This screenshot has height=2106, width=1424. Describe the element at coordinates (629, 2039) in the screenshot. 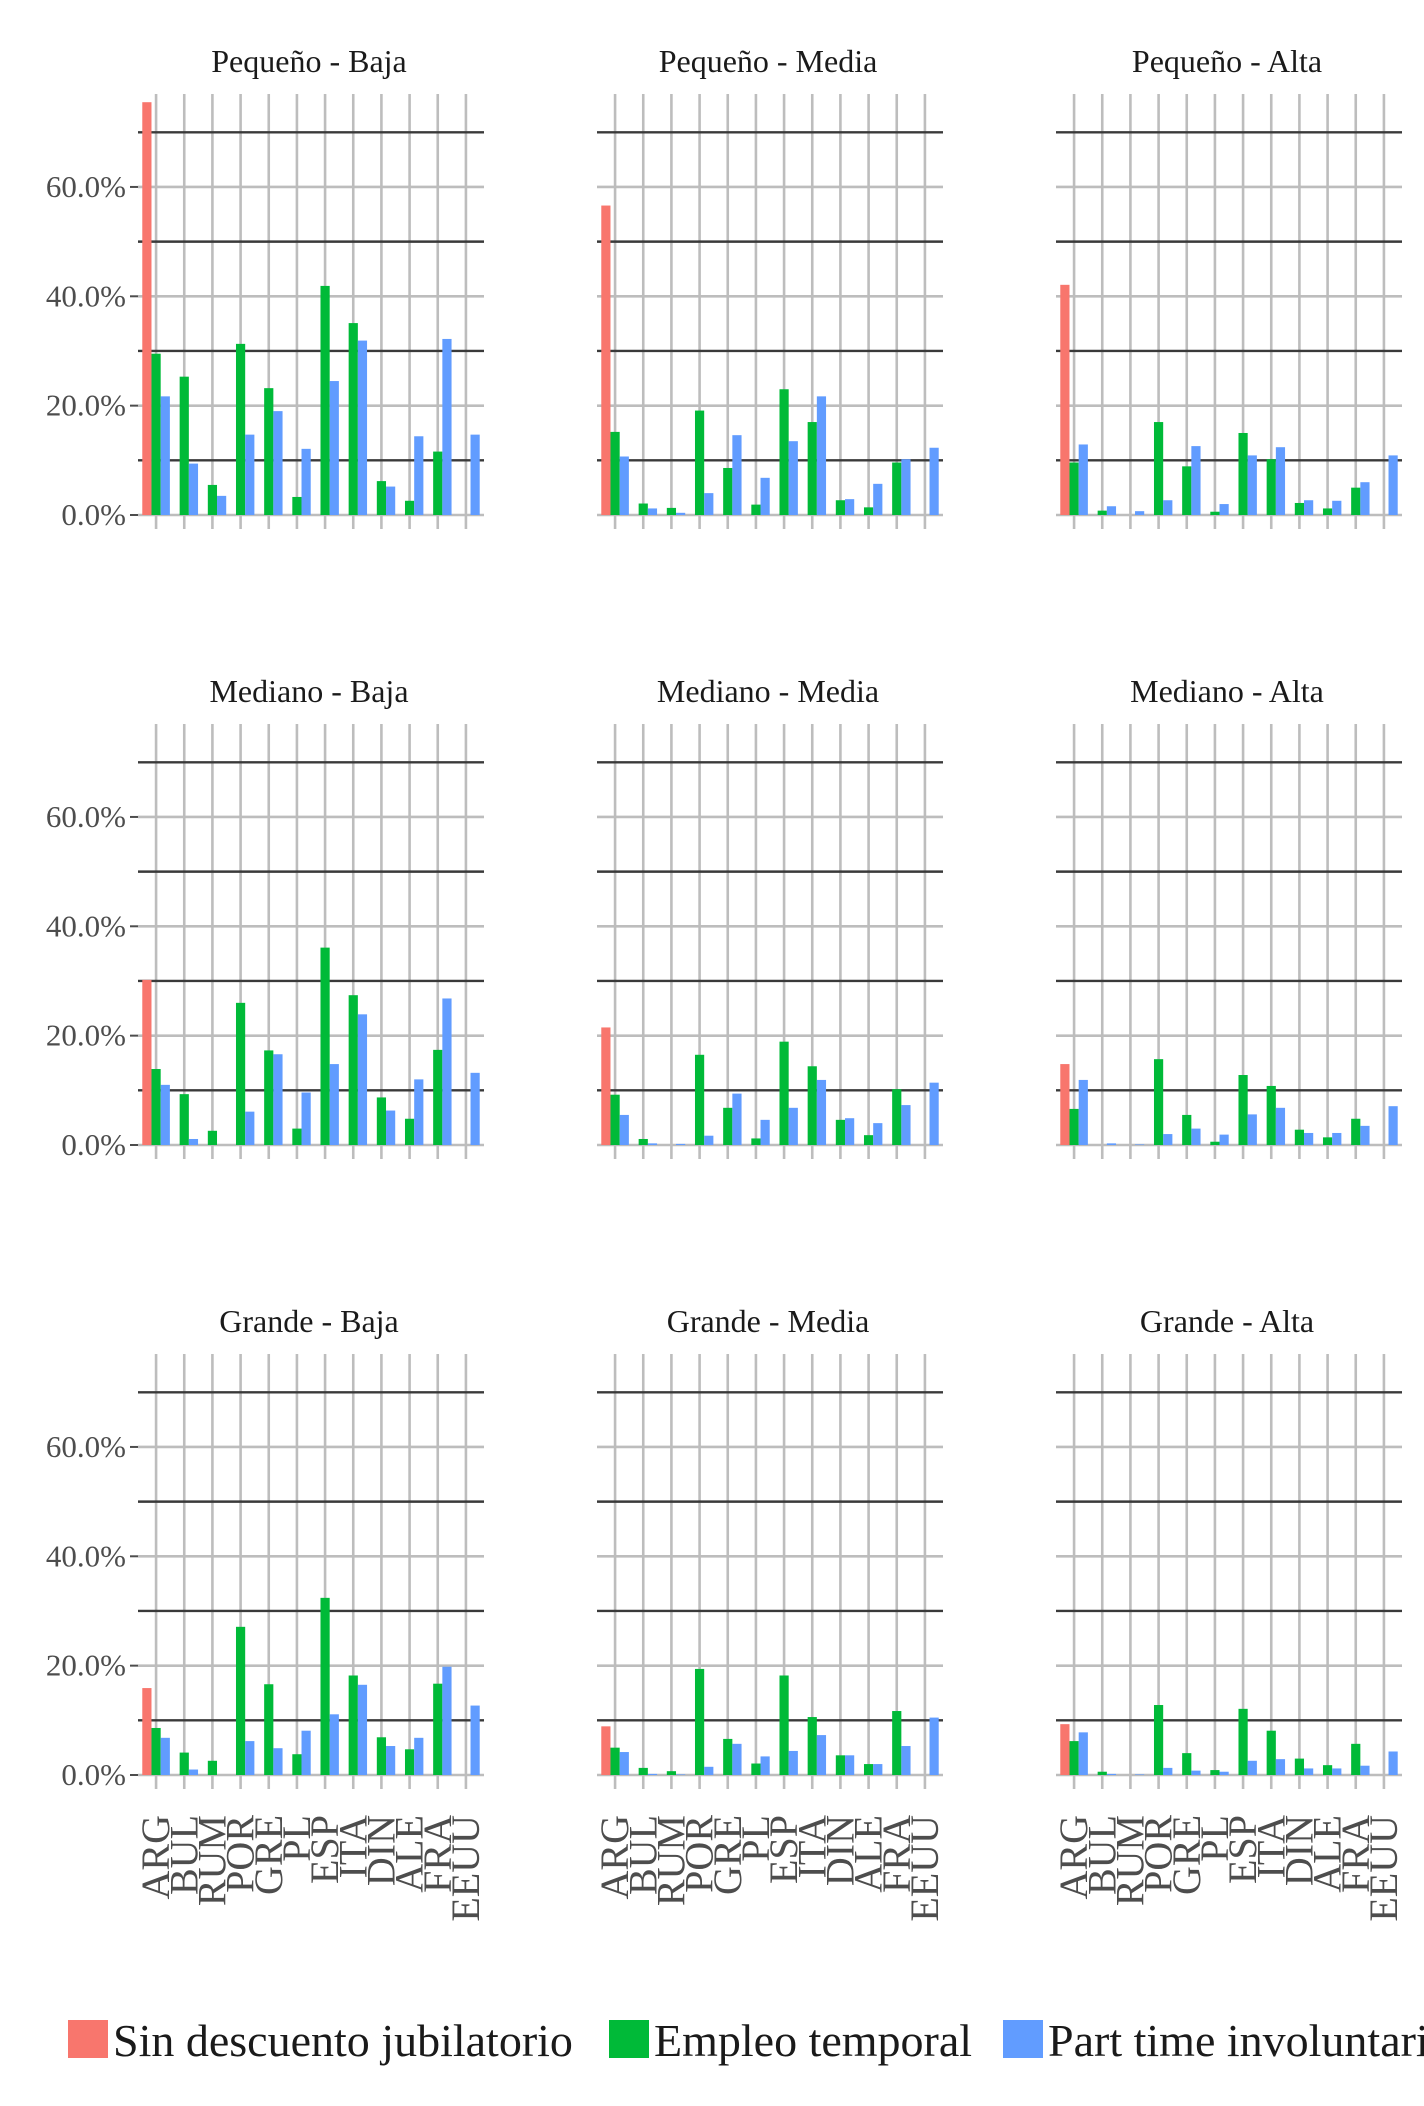

I see `legend-key` at that location.